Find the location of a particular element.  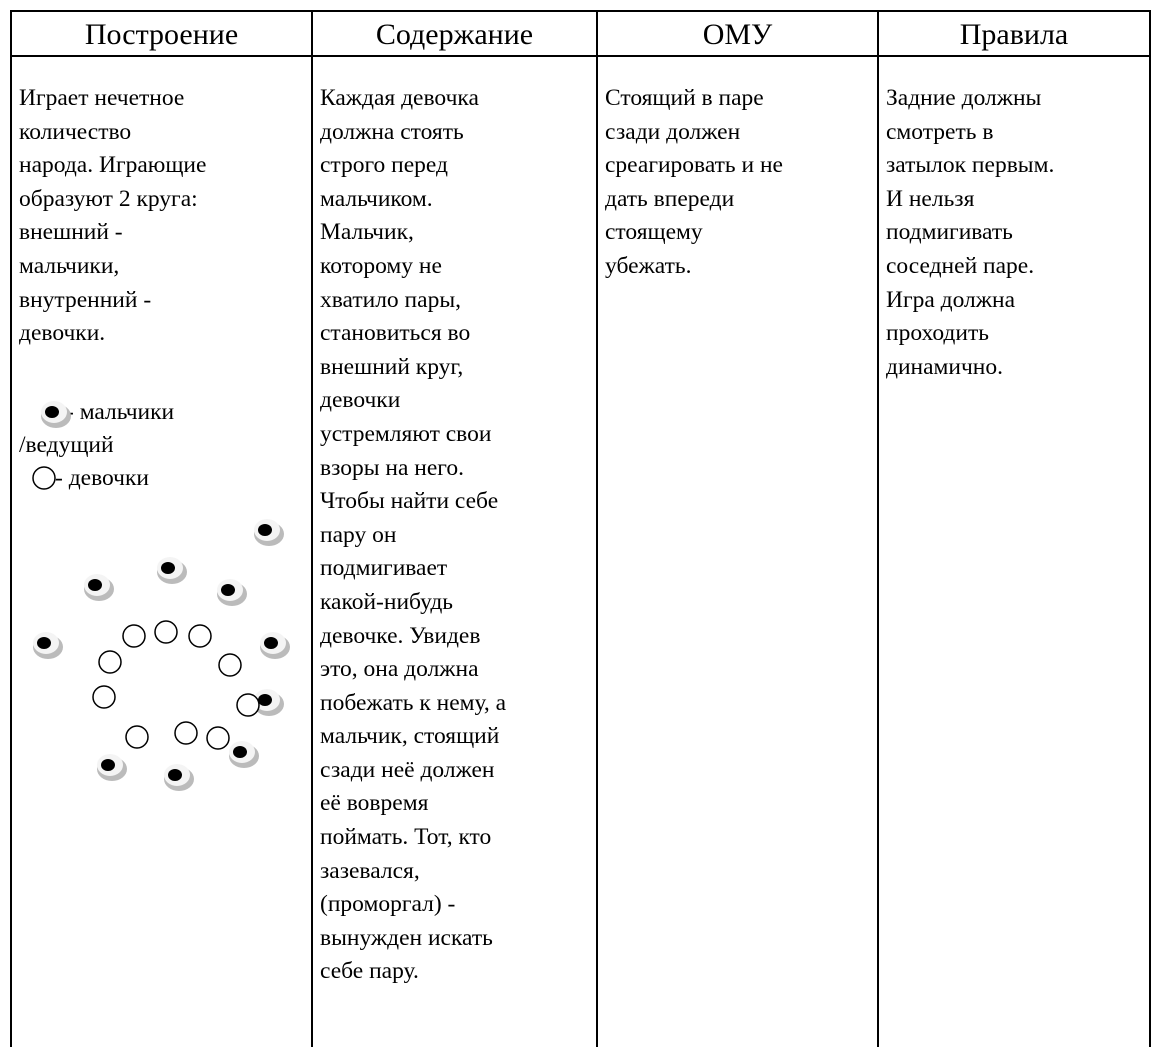

header-cell: Правила is located at coordinates (1014, 34).